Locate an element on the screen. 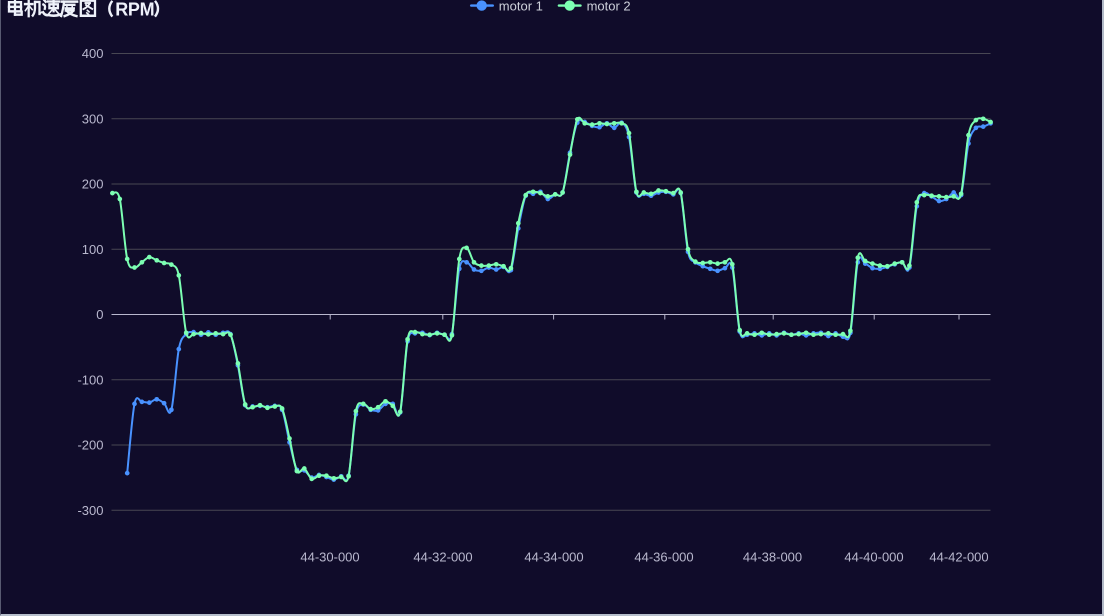 The image size is (1104, 616). svg-text: 44-40-000 is located at coordinates (873, 557).